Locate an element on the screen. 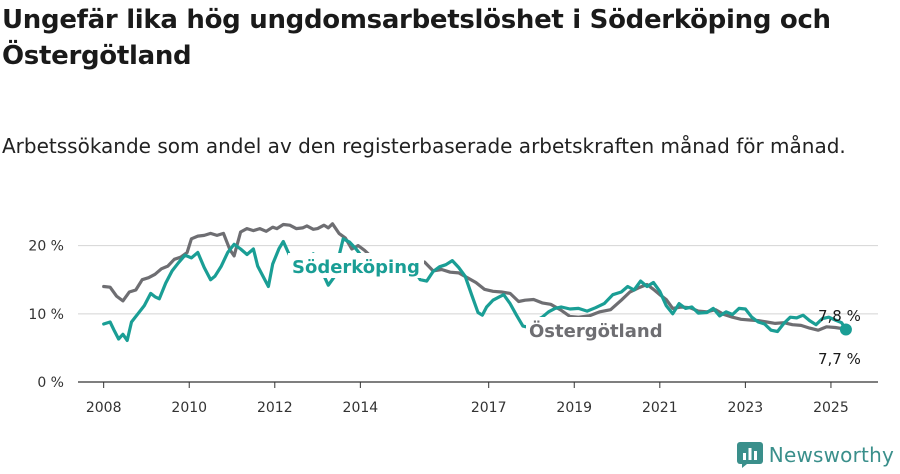  soderkoping-label-halo is located at coordinates (356, 265).